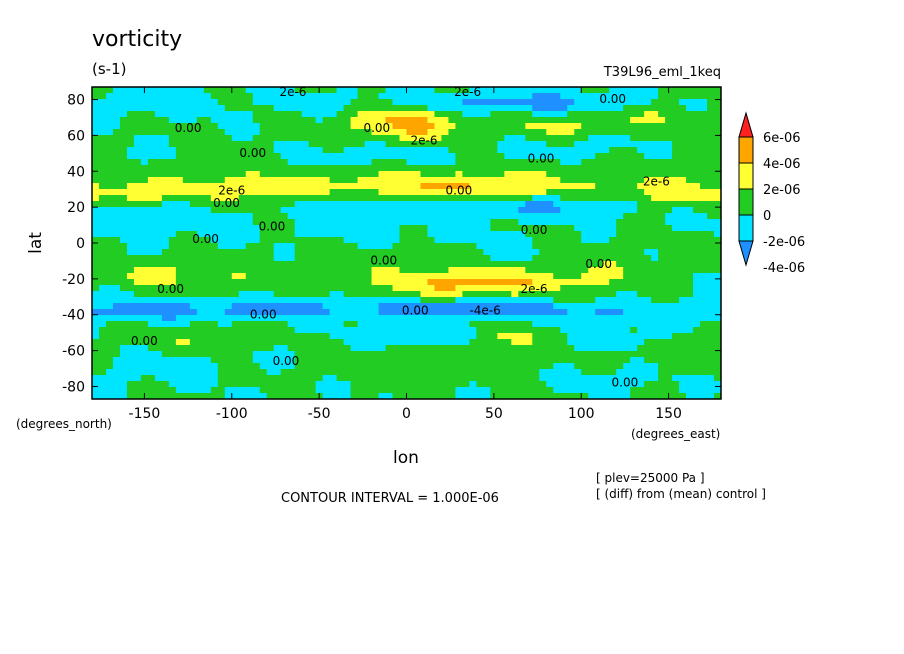  What do you see at coordinates (467, 92) in the screenshot?
I see `contour-label: 2e-6` at bounding box center [467, 92].